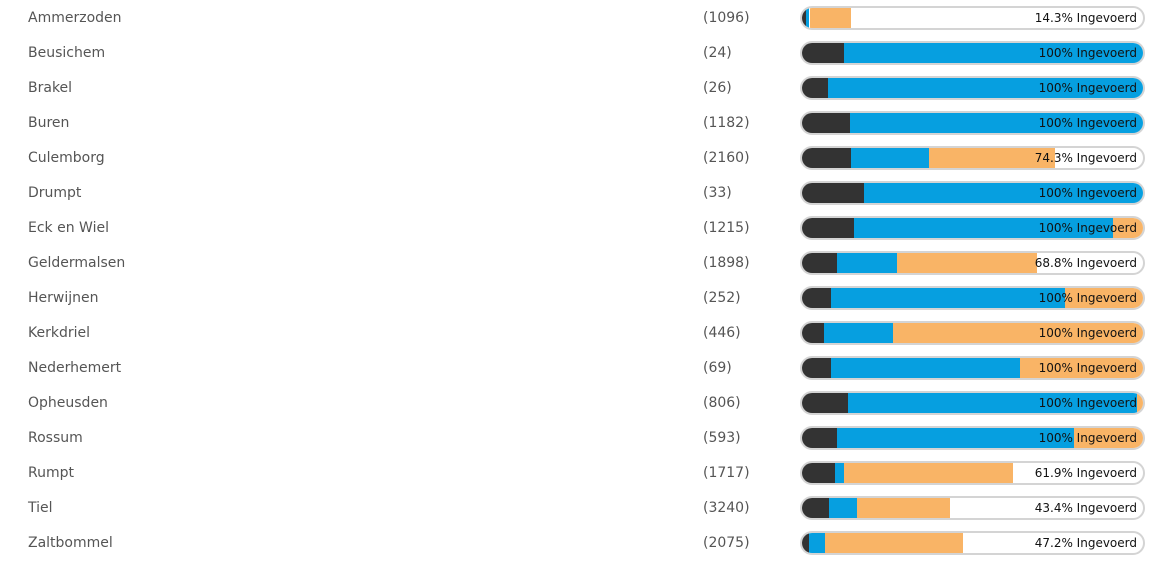  Describe the element at coordinates (50, 88) in the screenshot. I see `municipality-name: Brakel` at that location.